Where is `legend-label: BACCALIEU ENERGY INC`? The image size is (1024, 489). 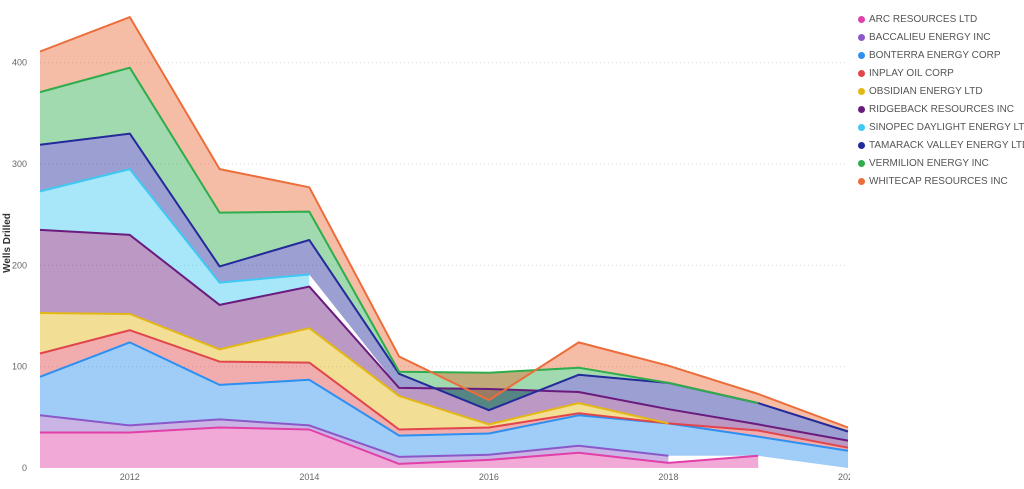 legend-label: BACCALIEU ENERGY INC is located at coordinates (930, 37).